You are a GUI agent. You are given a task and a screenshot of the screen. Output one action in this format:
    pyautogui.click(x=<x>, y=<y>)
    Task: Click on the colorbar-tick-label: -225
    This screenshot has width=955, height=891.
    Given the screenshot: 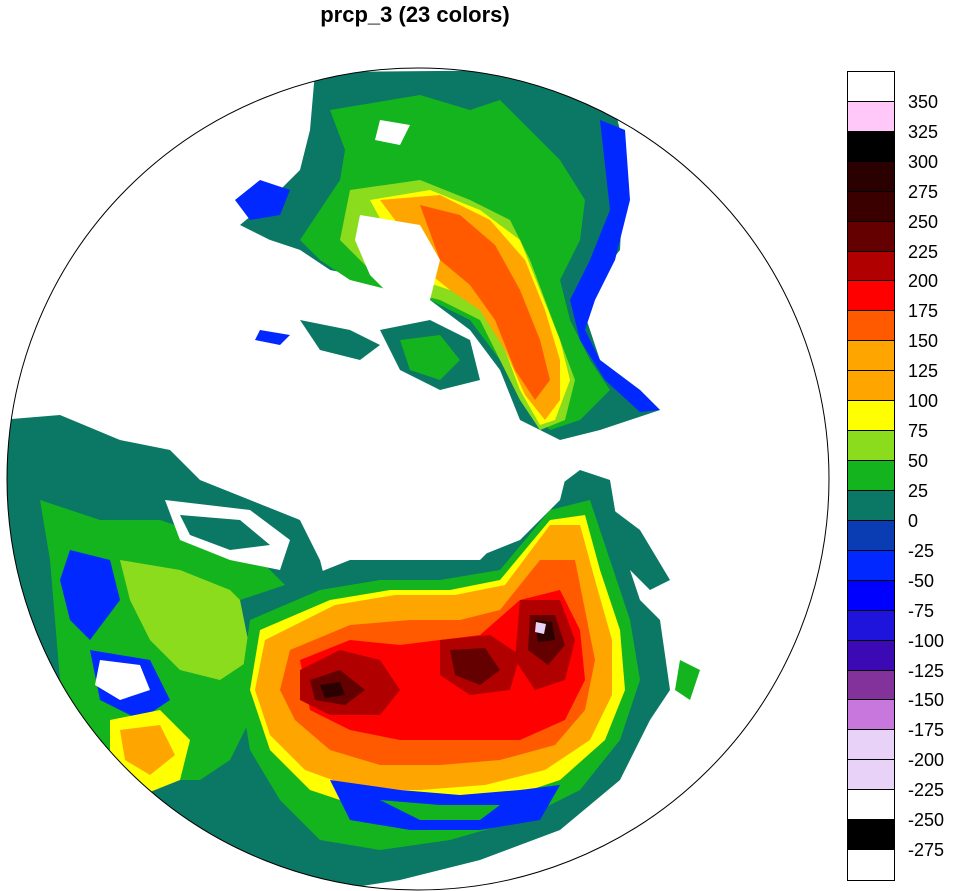 What is the action you would take?
    pyautogui.click(x=926, y=790)
    